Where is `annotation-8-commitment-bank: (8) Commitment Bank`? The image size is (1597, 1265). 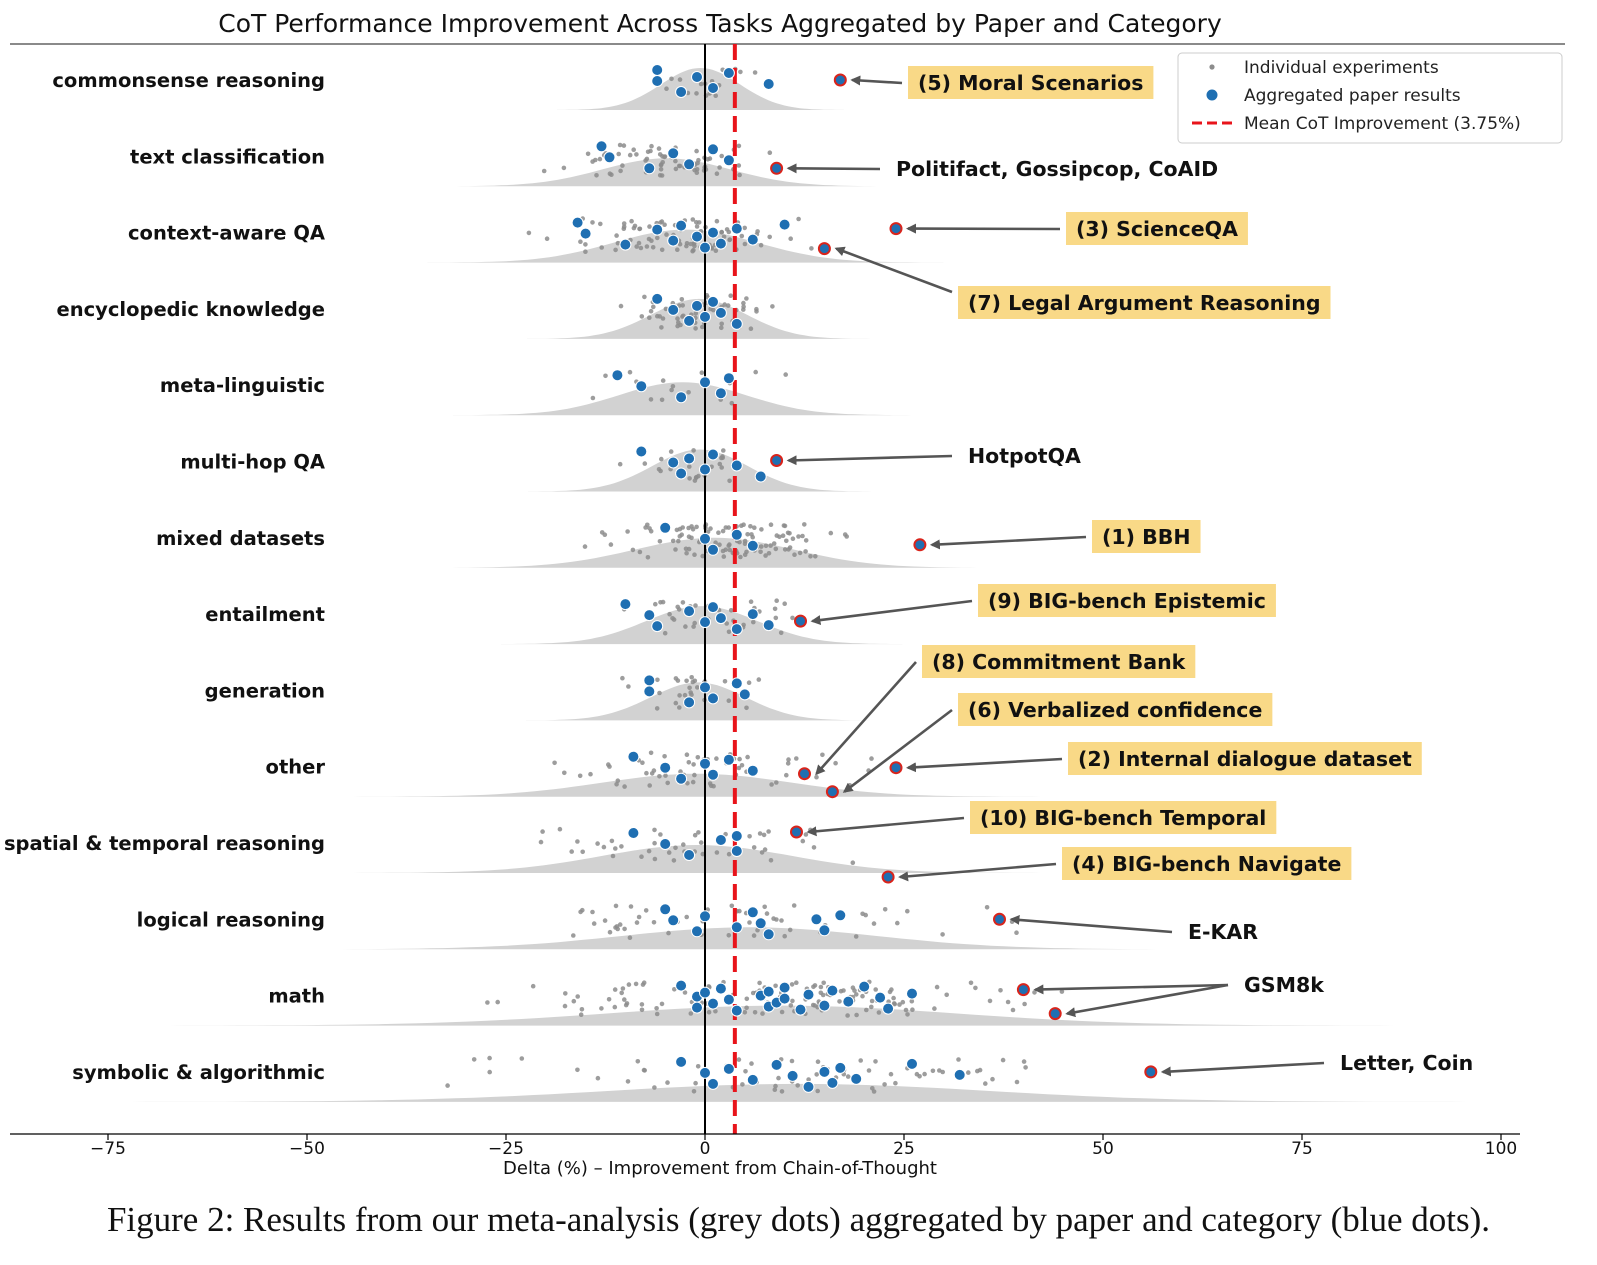
annotation-8-commitment-bank: (8) Commitment Bank is located at coordinates (997, 713).